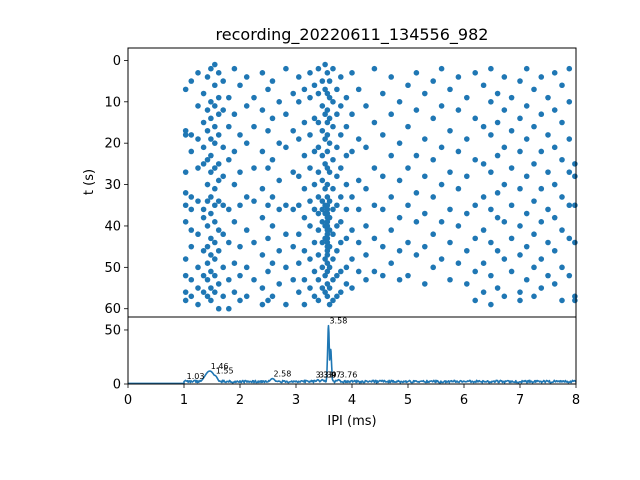 This screenshot has width=640, height=480. I want to click on raster-y-tick-label: 50, so click(112, 268).